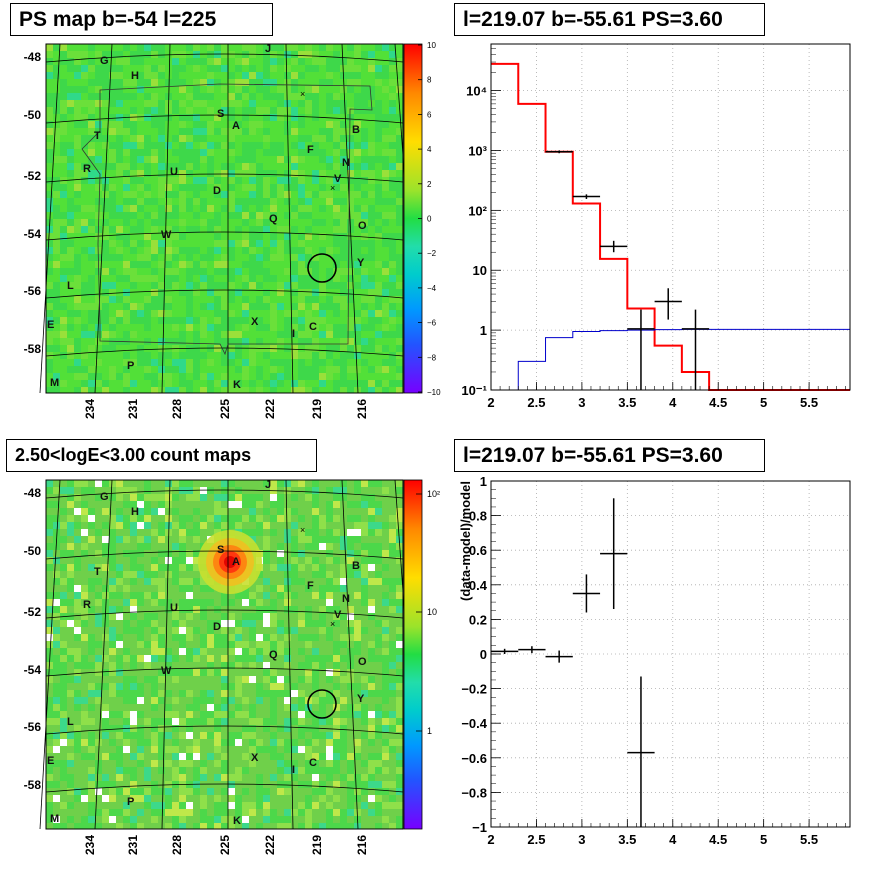 Image resolution: width=896 pixels, height=872 pixels. I want to click on spectrum-x-tick-label: 3, so click(581, 402).